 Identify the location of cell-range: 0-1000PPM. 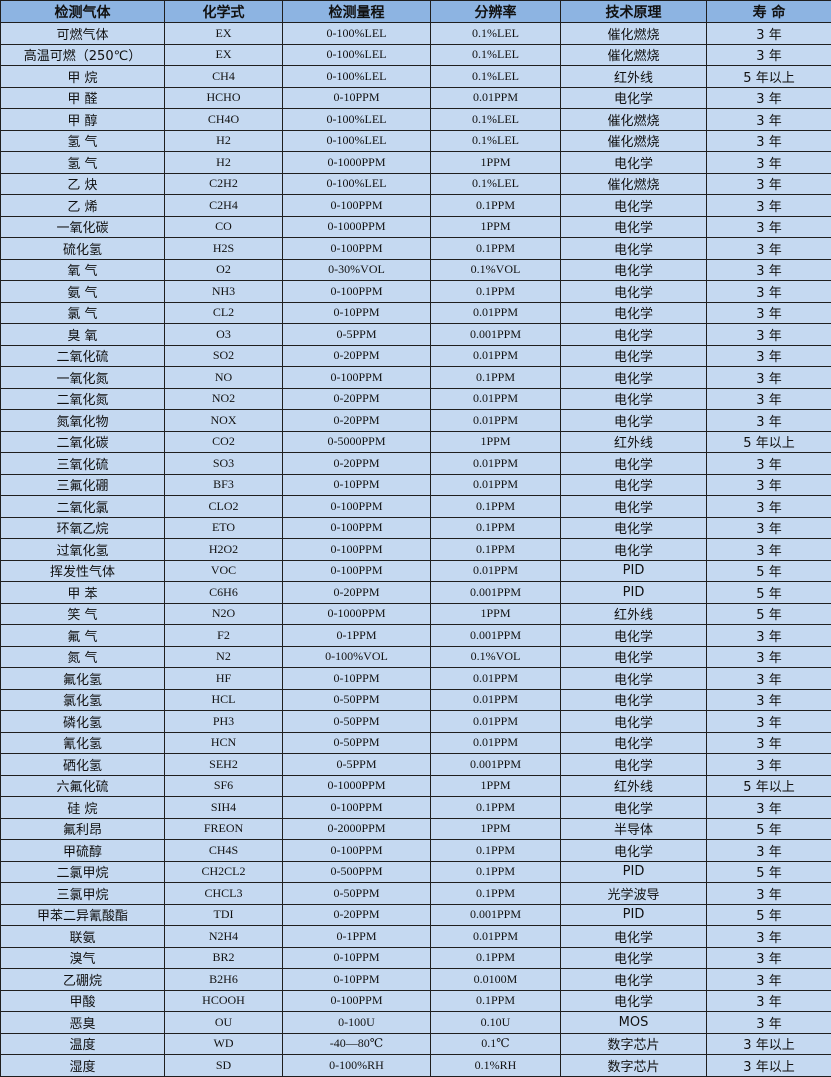
(357, 786).